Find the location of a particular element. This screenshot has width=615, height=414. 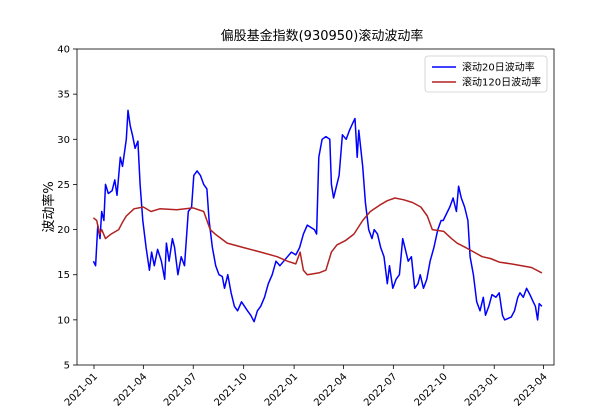

chart-title: 偏股基金指数(930950)滚动波动率 is located at coordinates (322, 36).